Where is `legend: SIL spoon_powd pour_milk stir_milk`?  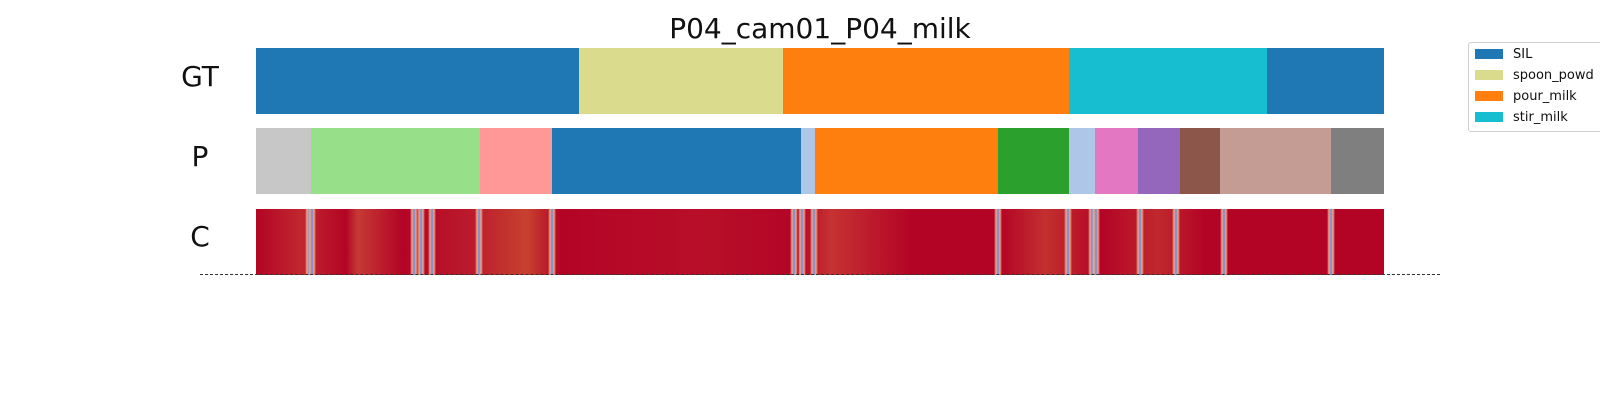 legend: SIL spoon_powd pour_milk stir_milk is located at coordinates (1534, 87).